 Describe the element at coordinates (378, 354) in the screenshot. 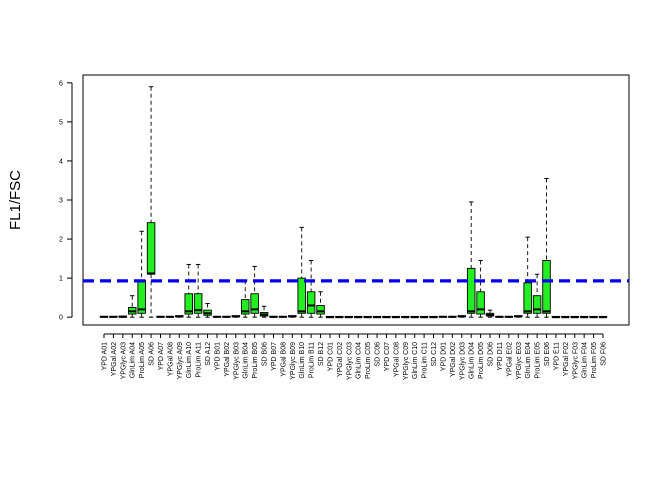

I see `x-tick-label: SD C06` at that location.